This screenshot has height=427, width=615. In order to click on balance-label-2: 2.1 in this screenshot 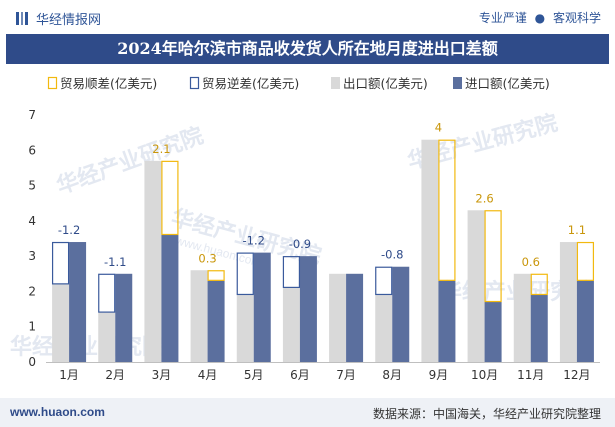, I will do `click(161, 149)`.